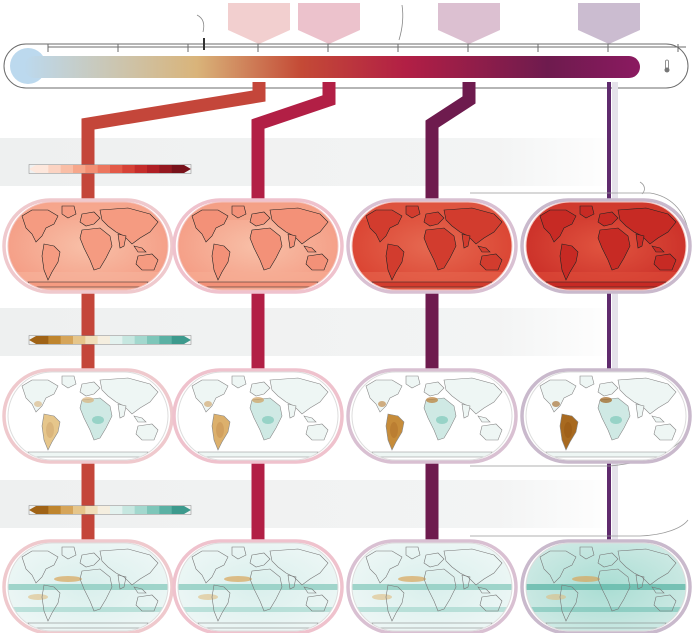  What do you see at coordinates (187, 169) in the screenshot?
I see `legend-arrow-right` at bounding box center [187, 169].